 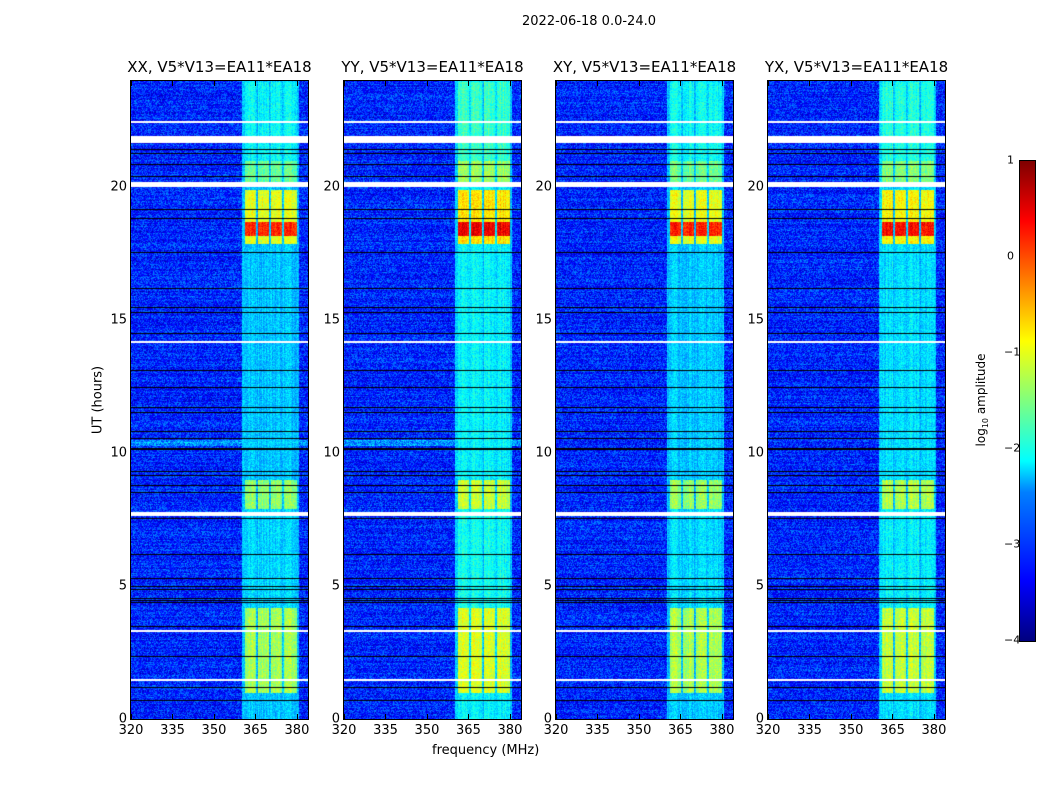 What do you see at coordinates (219, 67) in the screenshot?
I see `panel-title: XX, V5*V13=EA11*EA18` at bounding box center [219, 67].